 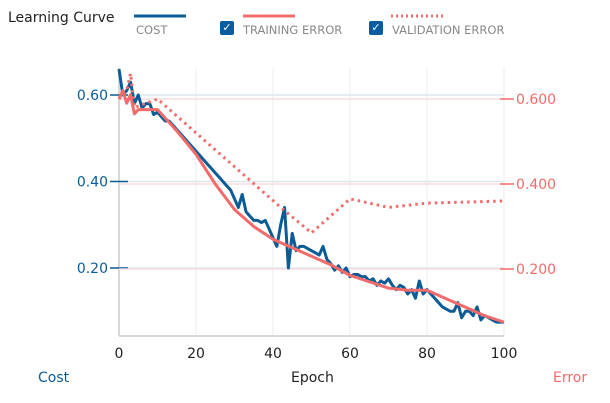 I want to click on x-axis-title: Epoch, so click(x=312, y=378).